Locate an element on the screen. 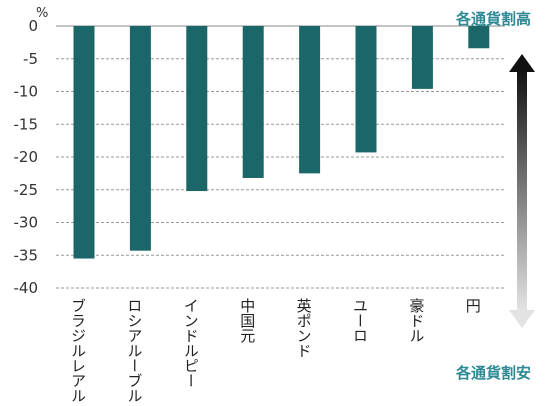 This screenshot has height=406, width=550. y-tick-label: -15 is located at coordinates (26, 124).